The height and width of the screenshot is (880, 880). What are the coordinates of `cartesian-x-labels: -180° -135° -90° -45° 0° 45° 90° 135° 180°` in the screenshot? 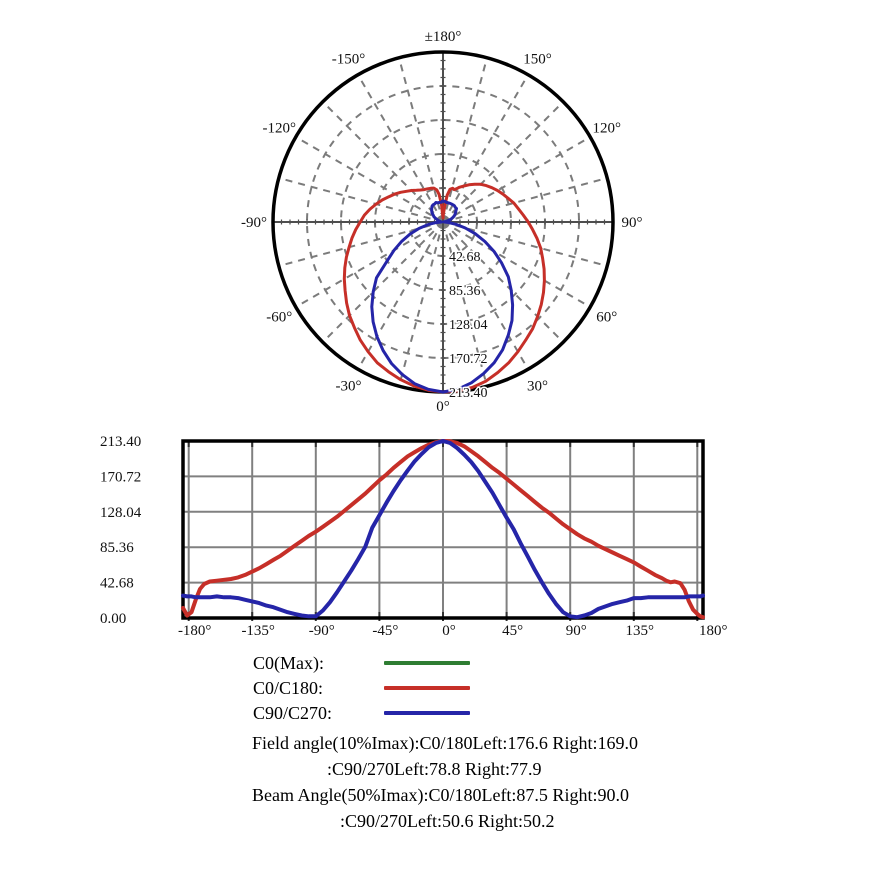 It's located at (453, 631).